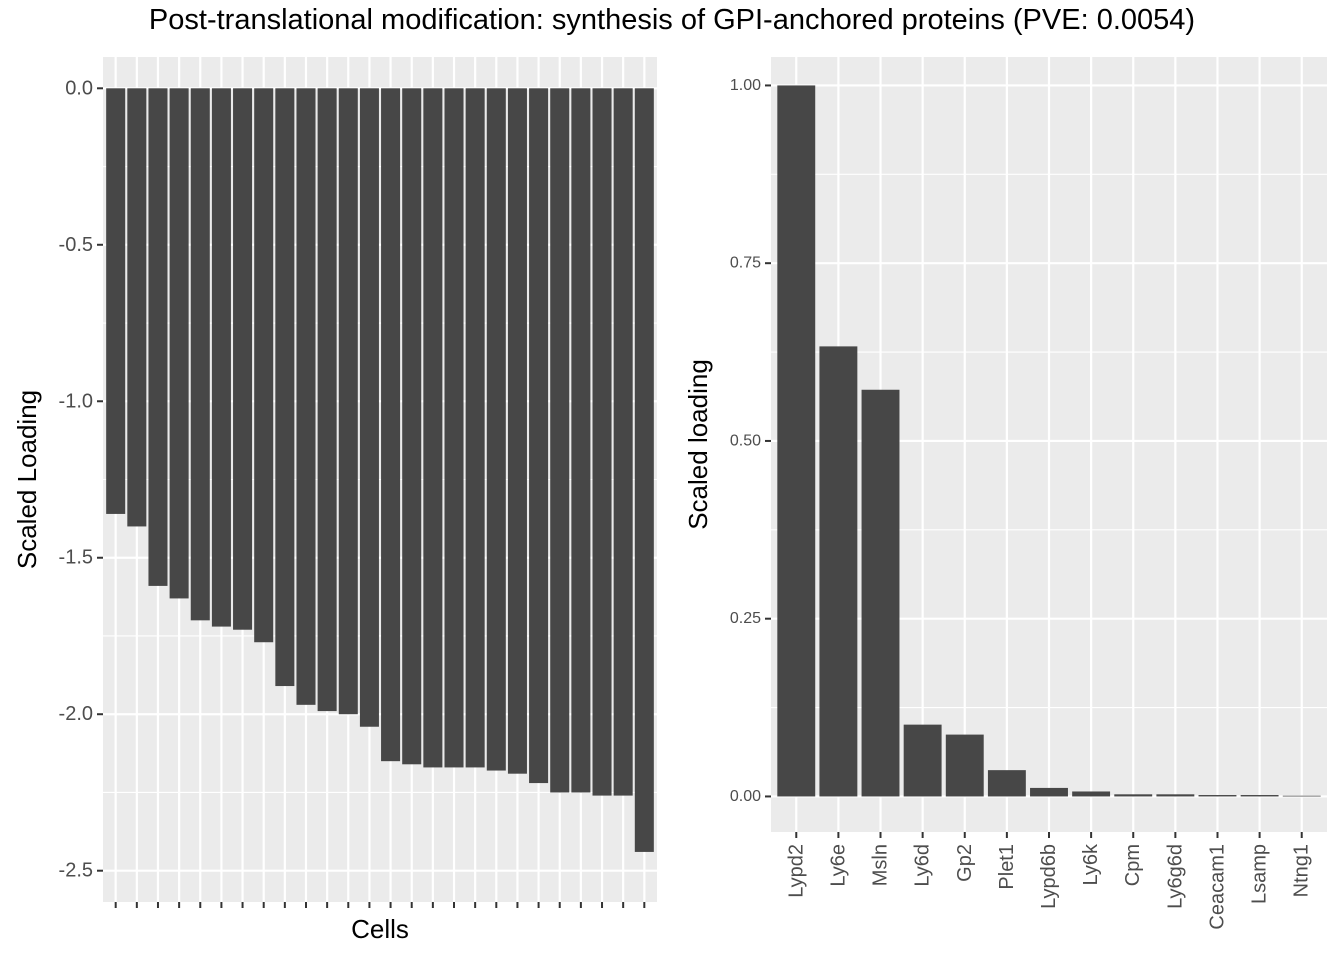 Image resolution: width=1344 pixels, height=960 pixels. What do you see at coordinates (965, 863) in the screenshot?
I see `x-tick-label: Gp2` at bounding box center [965, 863].